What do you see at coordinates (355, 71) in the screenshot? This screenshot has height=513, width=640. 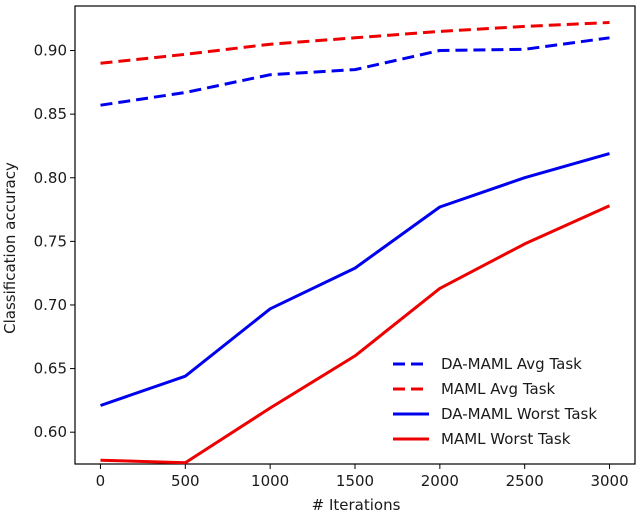 I see `series-line-da-maml-avg-task` at bounding box center [355, 71].